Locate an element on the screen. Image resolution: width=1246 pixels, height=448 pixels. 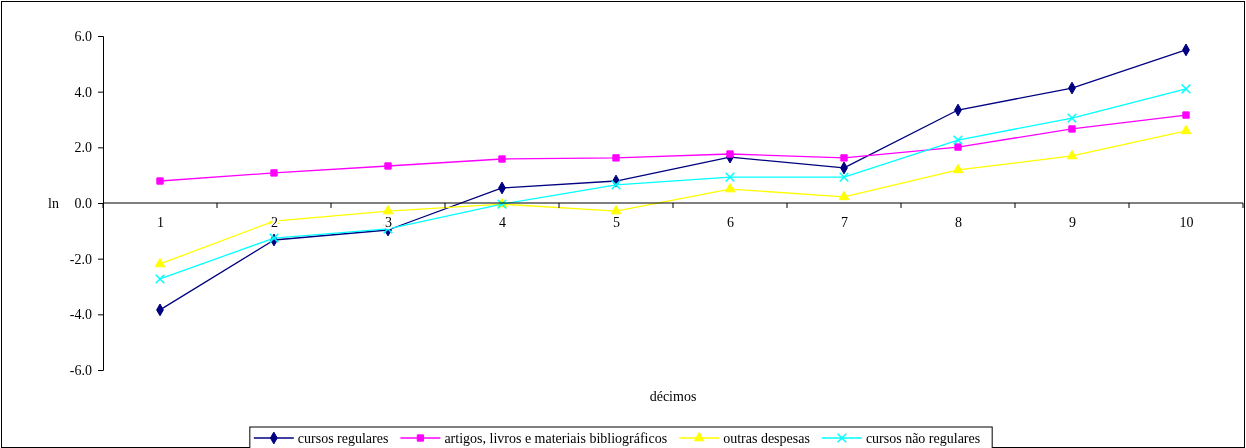
x-tick-label: 7 is located at coordinates (844, 222).